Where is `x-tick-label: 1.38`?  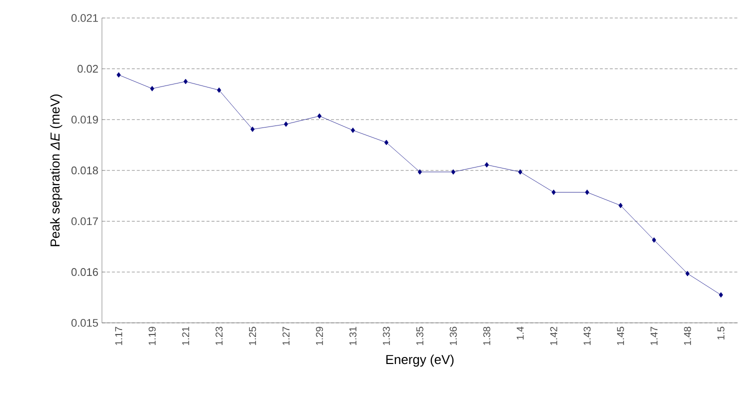
x-tick-label: 1.38 is located at coordinates (486, 336).